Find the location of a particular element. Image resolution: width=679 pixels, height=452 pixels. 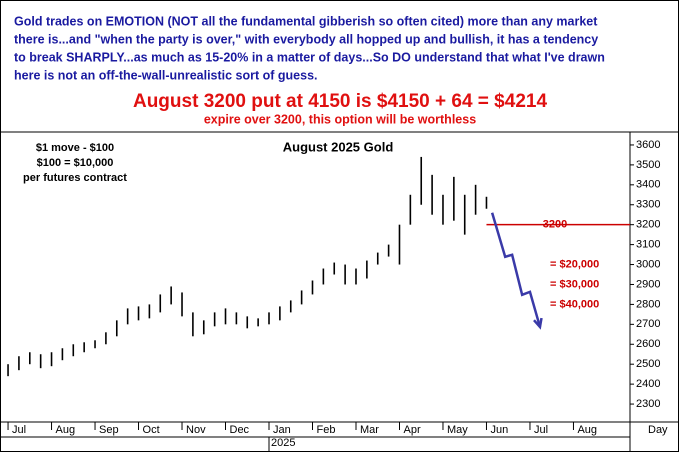

x-unit-label: Day is located at coordinates (658, 430).